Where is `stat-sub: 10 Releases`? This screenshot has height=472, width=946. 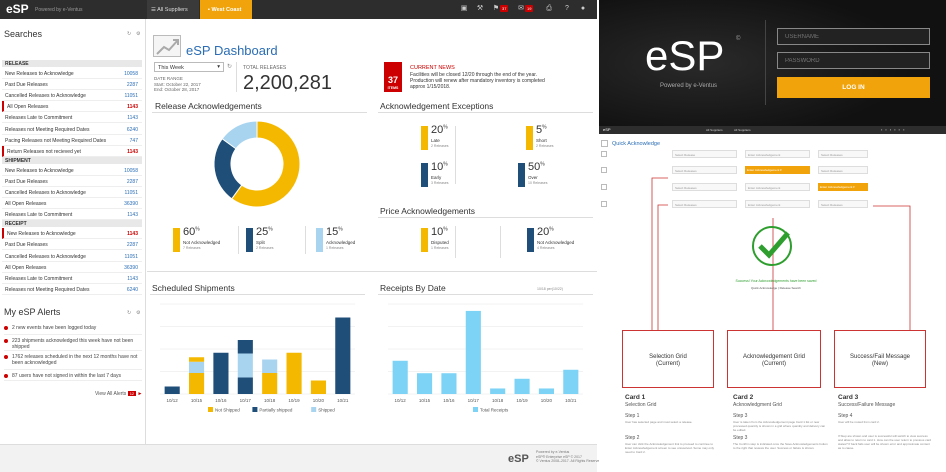
stat-sub: 10 Releases is located at coordinates (538, 183).